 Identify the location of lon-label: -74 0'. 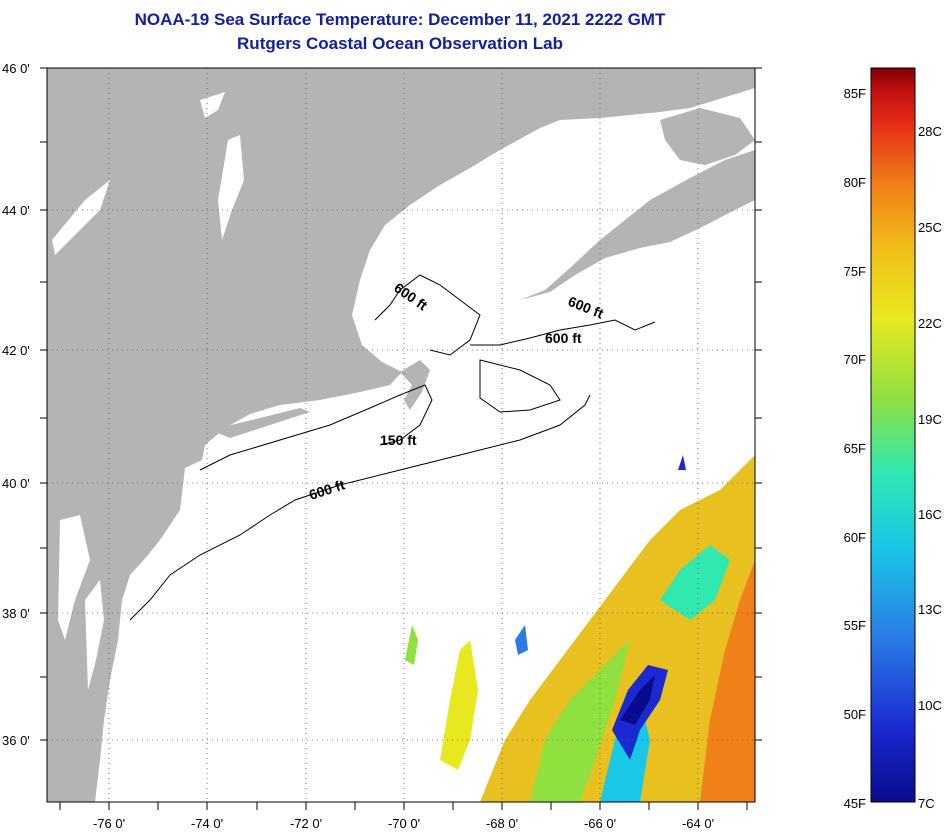
(207, 823).